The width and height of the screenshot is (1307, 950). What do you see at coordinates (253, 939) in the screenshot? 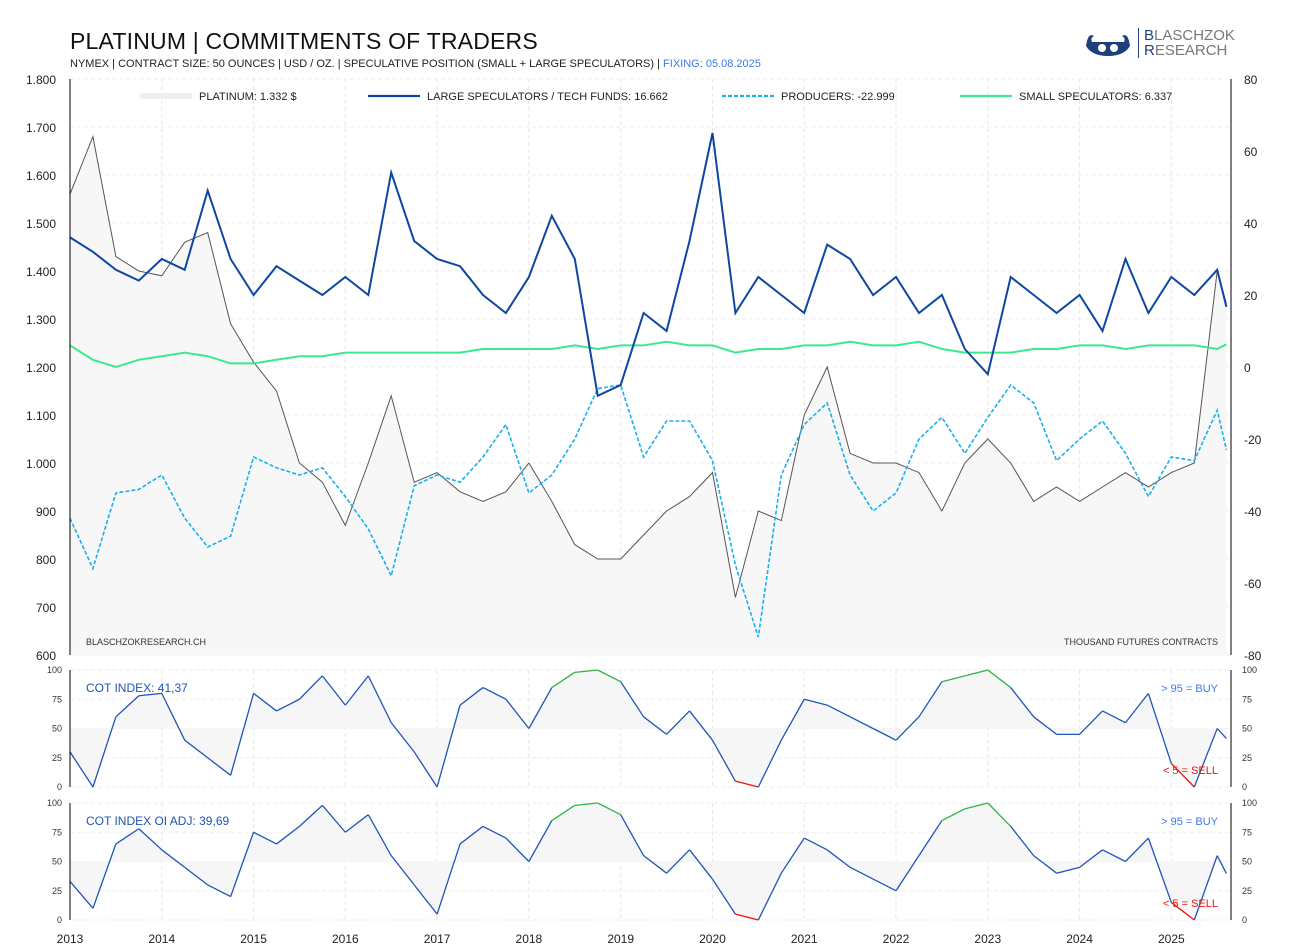
I see `x-tick-label: 2015` at bounding box center [253, 939].